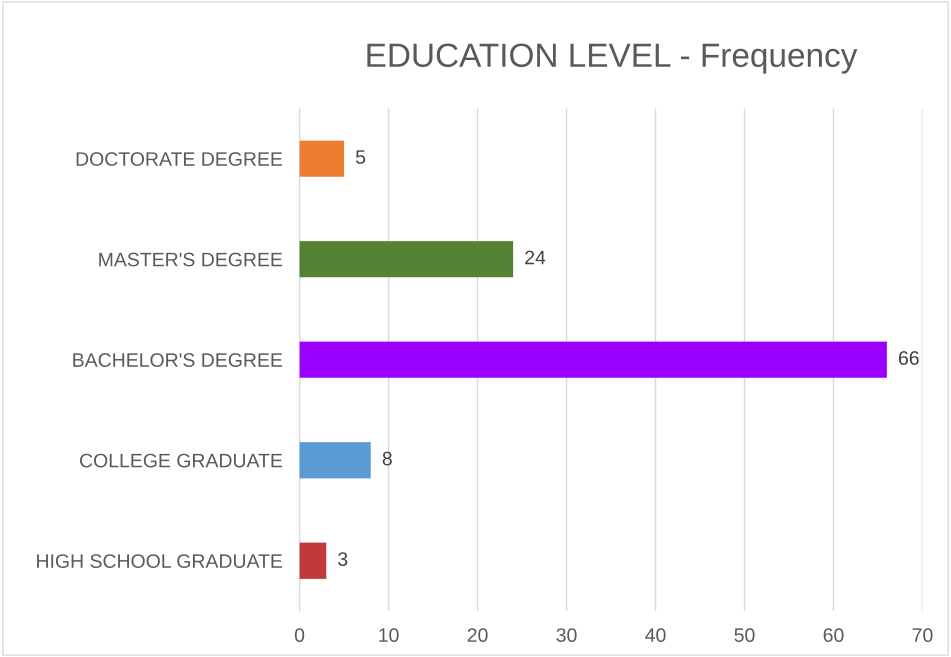 This screenshot has width=951, height=657. I want to click on x-tick-label: 60, so click(834, 635).